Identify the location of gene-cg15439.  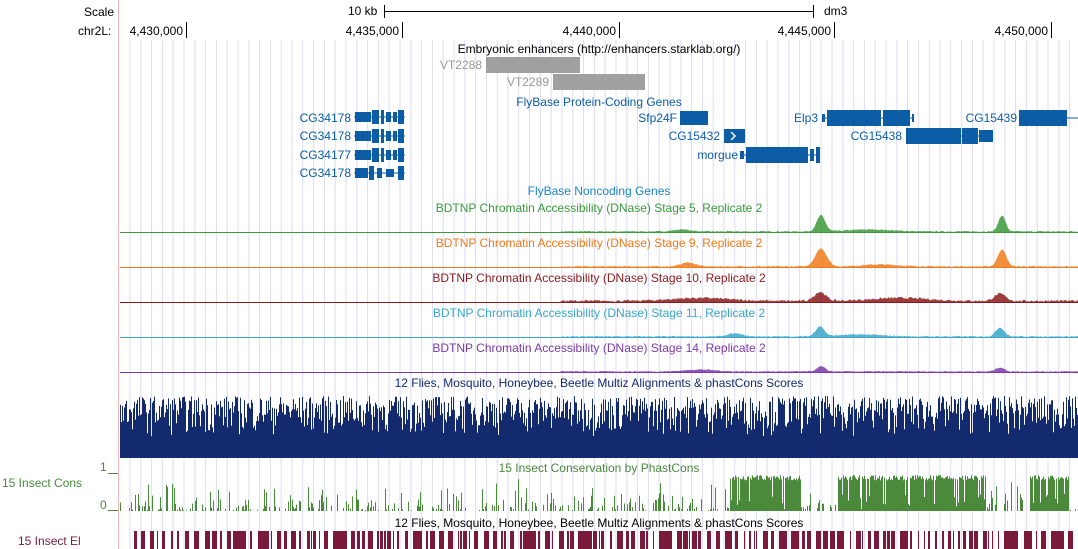
(1048, 118).